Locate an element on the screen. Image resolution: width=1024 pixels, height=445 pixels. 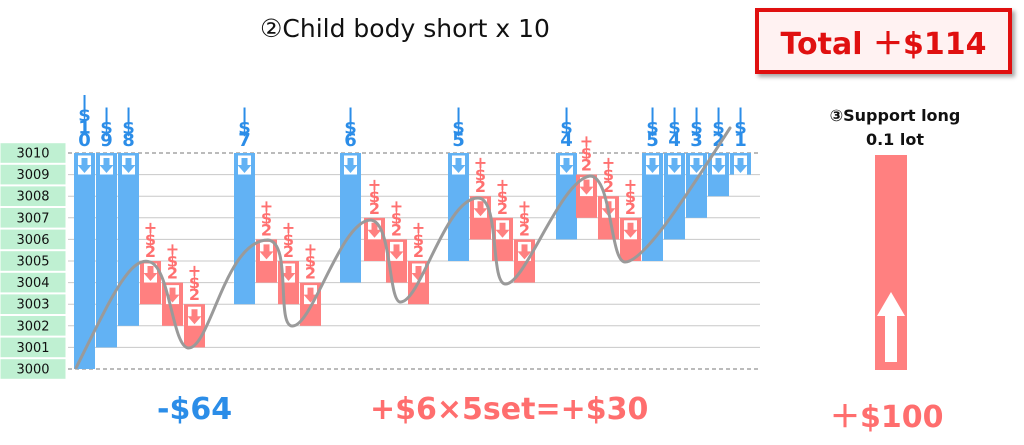
short-label: 6 is located at coordinates (350, 140).